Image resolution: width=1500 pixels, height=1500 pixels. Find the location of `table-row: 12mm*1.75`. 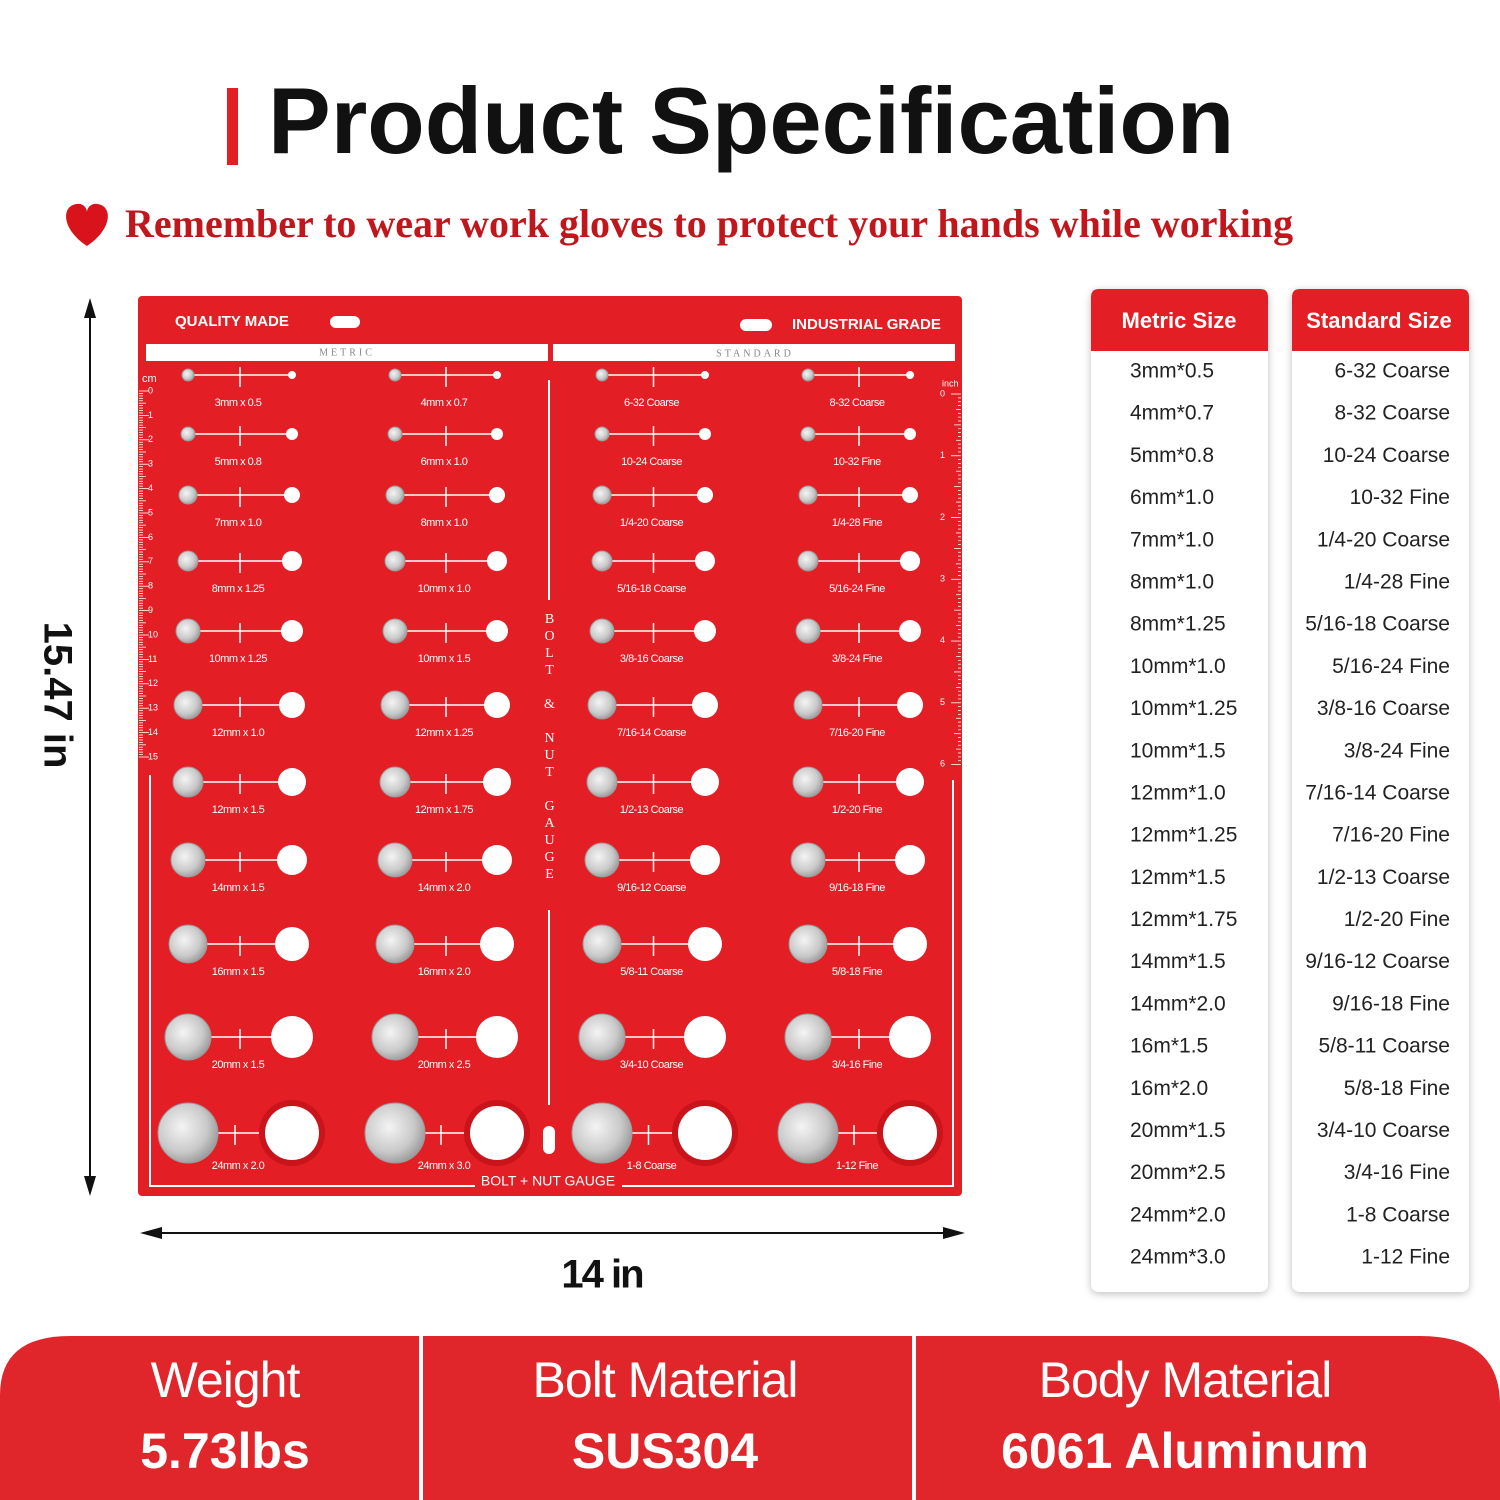

table-row: 12mm*1.75 is located at coordinates (1183, 919).